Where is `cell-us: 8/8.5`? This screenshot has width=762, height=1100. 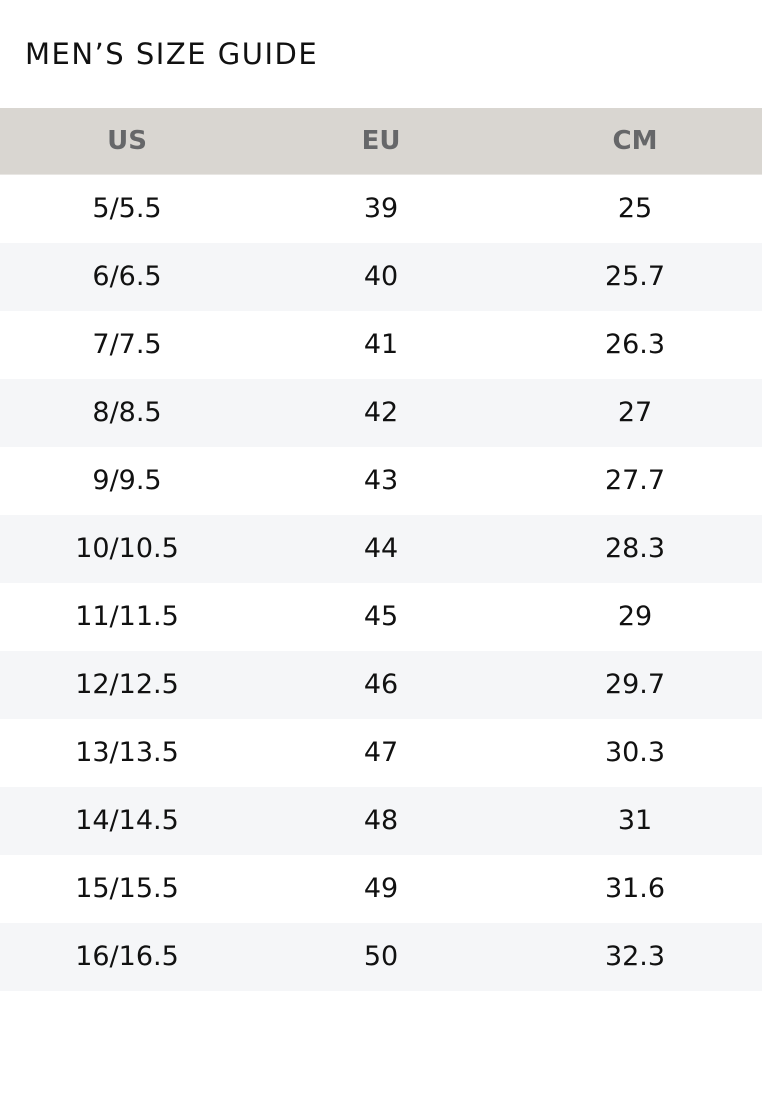
cell-us: 8/8.5 is located at coordinates (127, 412).